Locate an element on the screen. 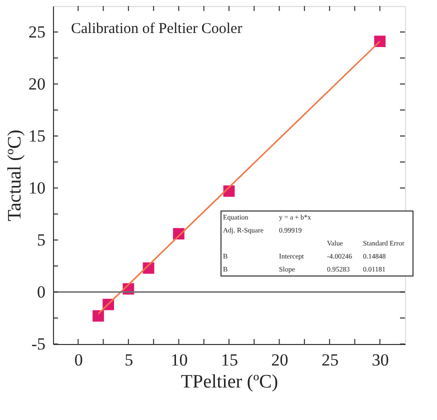 Image resolution: width=437 pixels, height=420 pixels. x-axis-title: TPeltier (ºC) is located at coordinates (229, 382).